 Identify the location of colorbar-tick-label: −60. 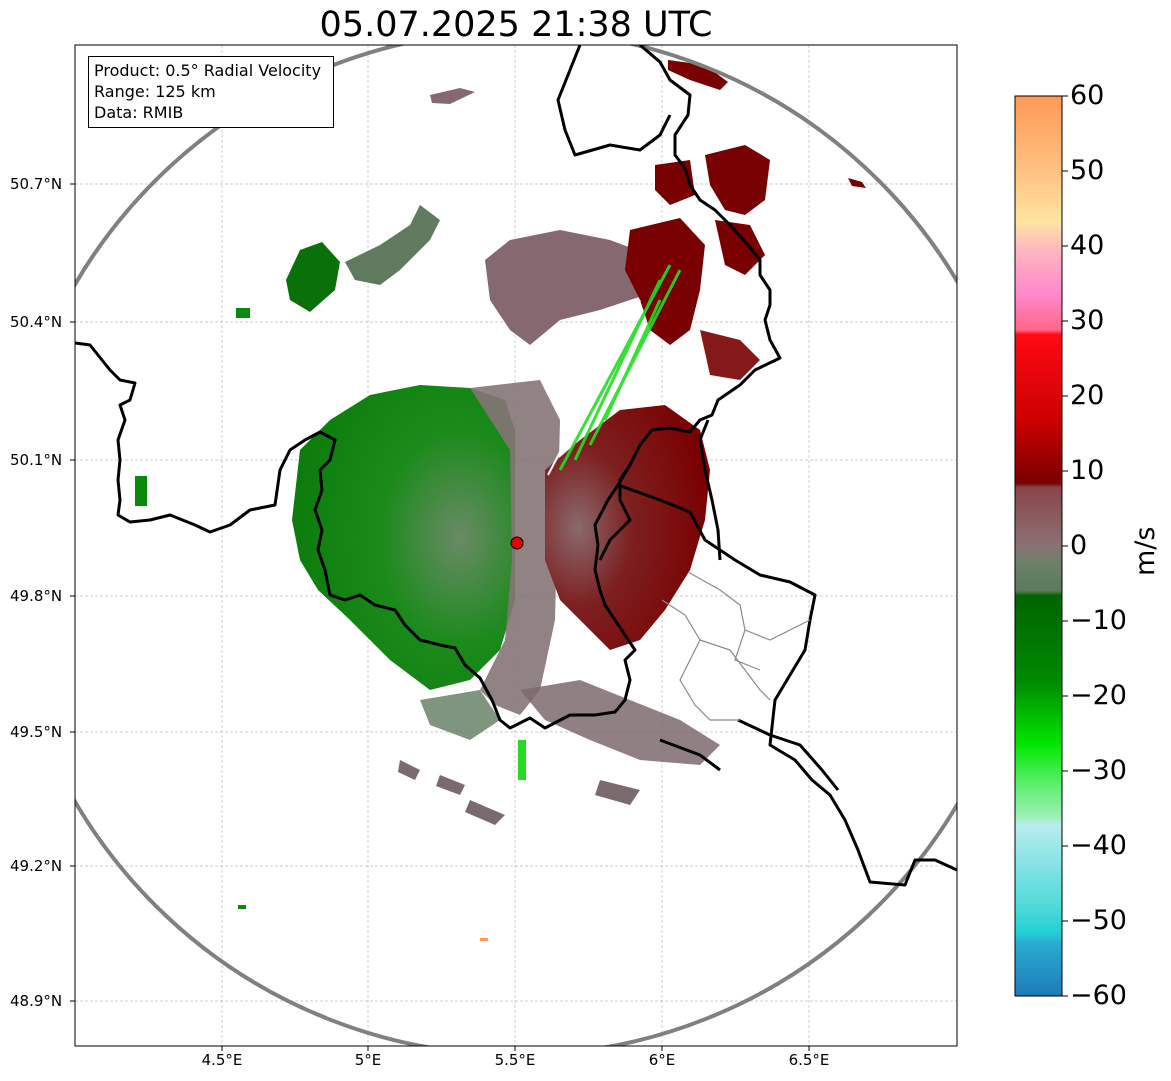
(1098, 995).